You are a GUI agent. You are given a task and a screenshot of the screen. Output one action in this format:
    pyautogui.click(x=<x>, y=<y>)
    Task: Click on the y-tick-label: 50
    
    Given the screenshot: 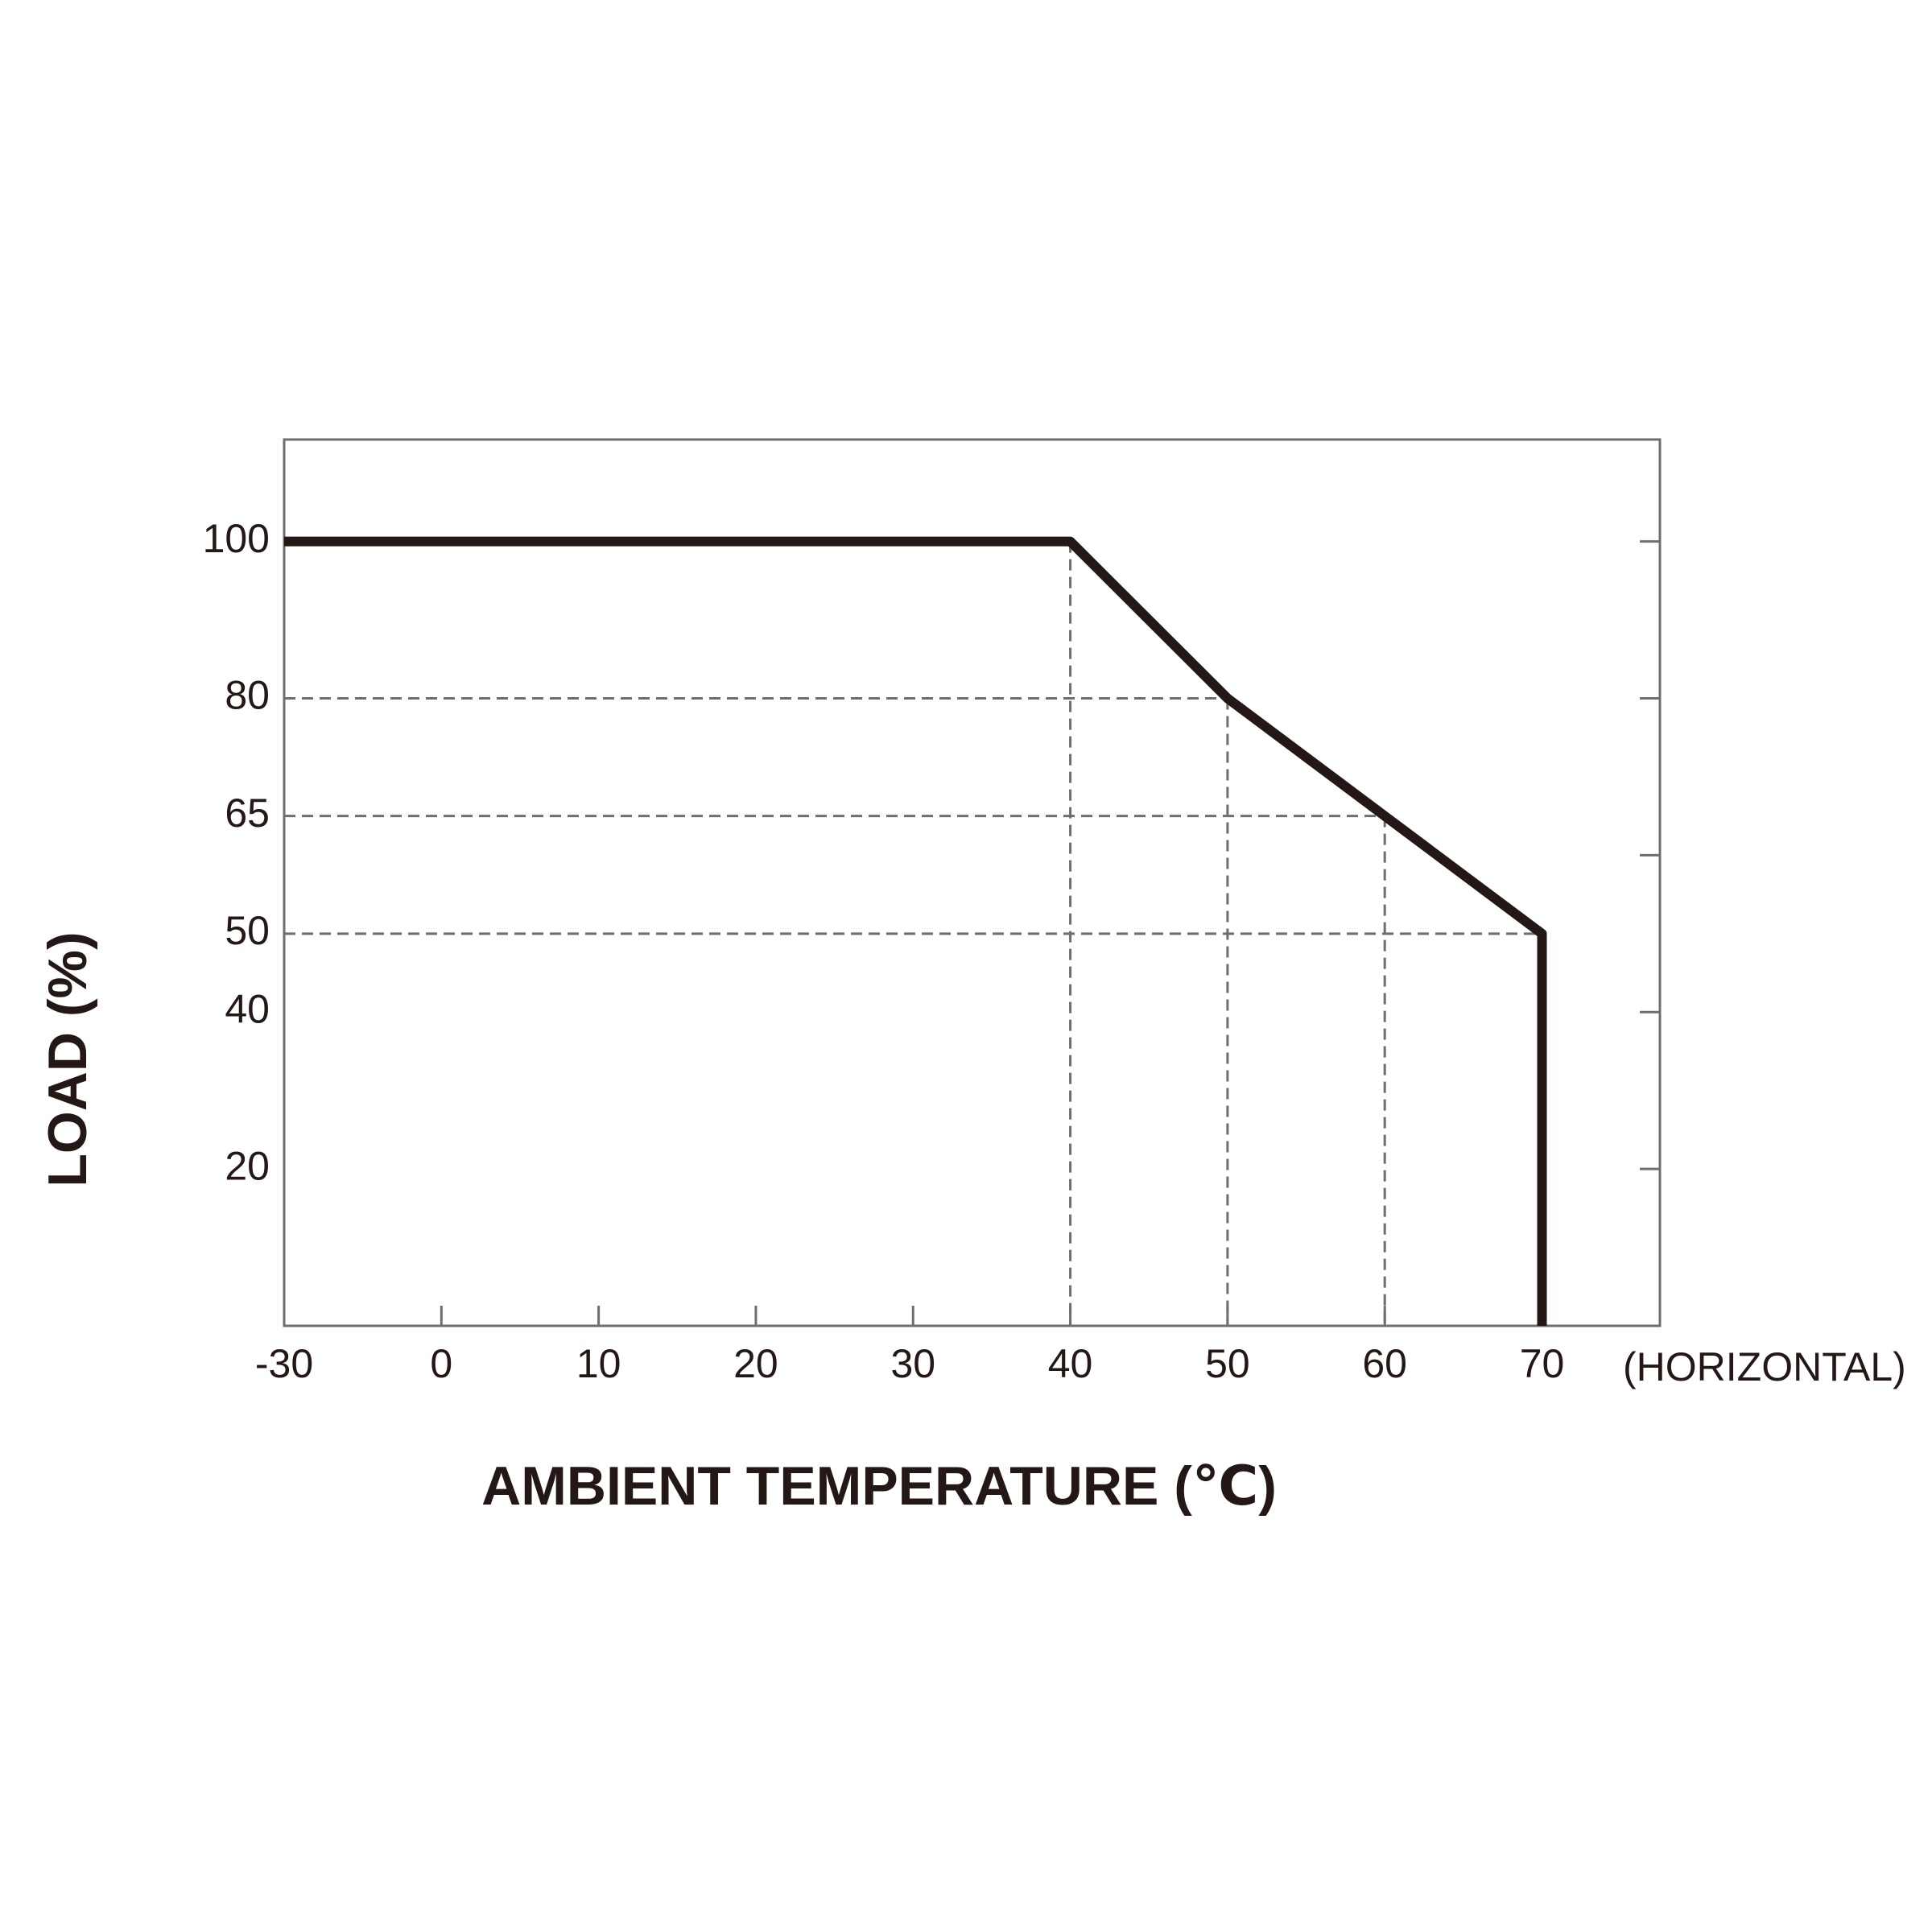 What is the action you would take?
    pyautogui.click(x=247, y=930)
    